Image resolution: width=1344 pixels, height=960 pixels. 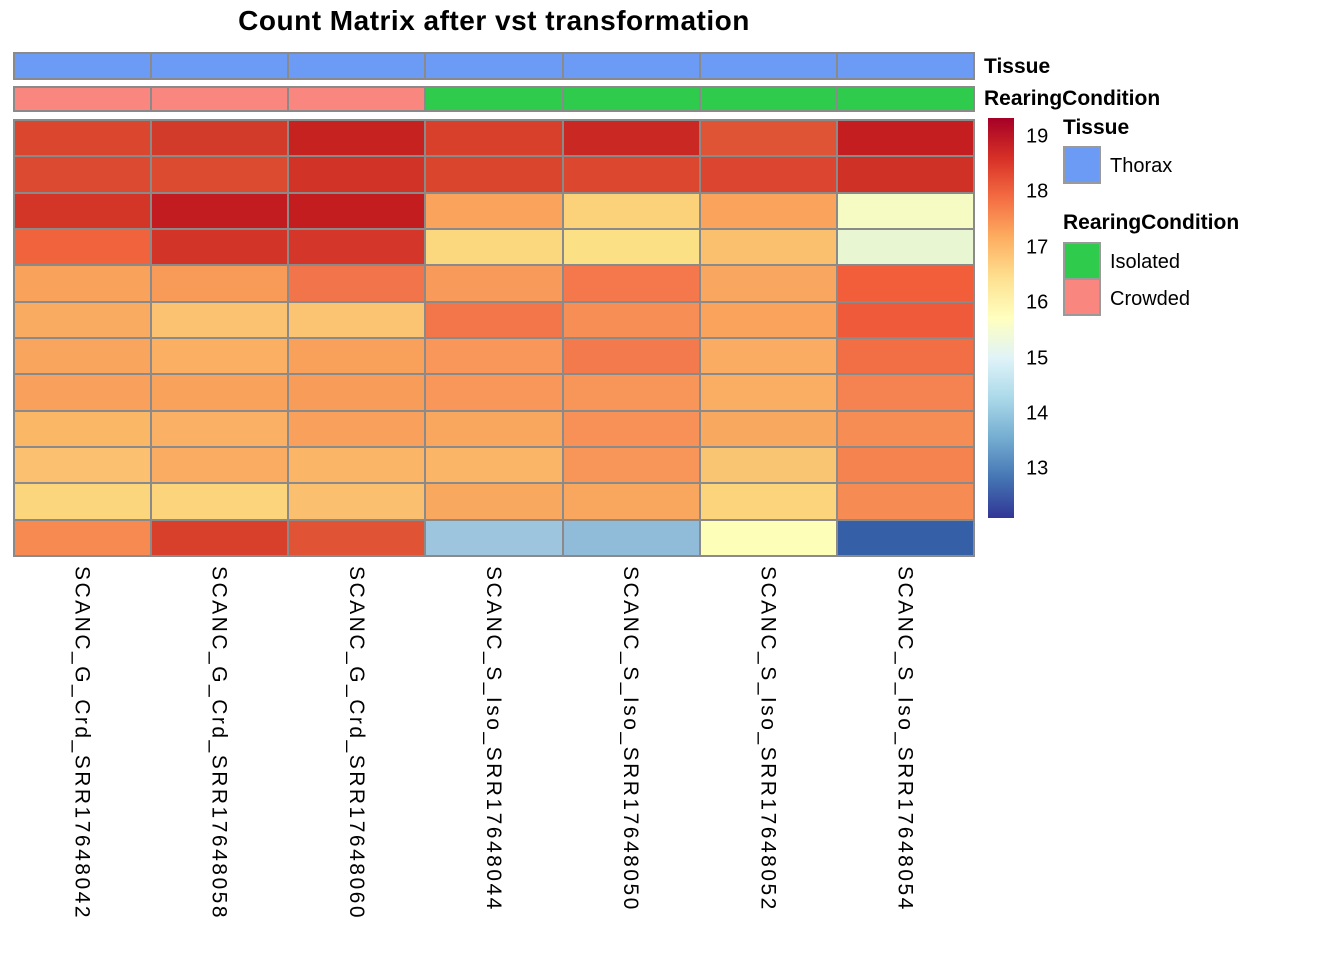 What do you see at coordinates (220, 283) in the screenshot?
I see `heatmap-cell-r5-c2` at bounding box center [220, 283].